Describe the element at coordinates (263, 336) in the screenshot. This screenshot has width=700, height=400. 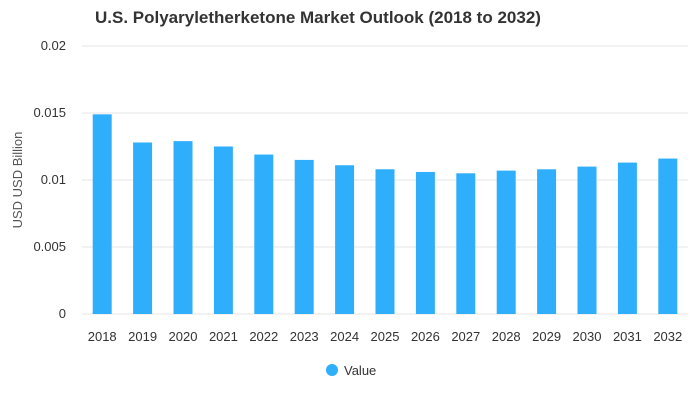
I see `x-tick-label: 2022` at that location.